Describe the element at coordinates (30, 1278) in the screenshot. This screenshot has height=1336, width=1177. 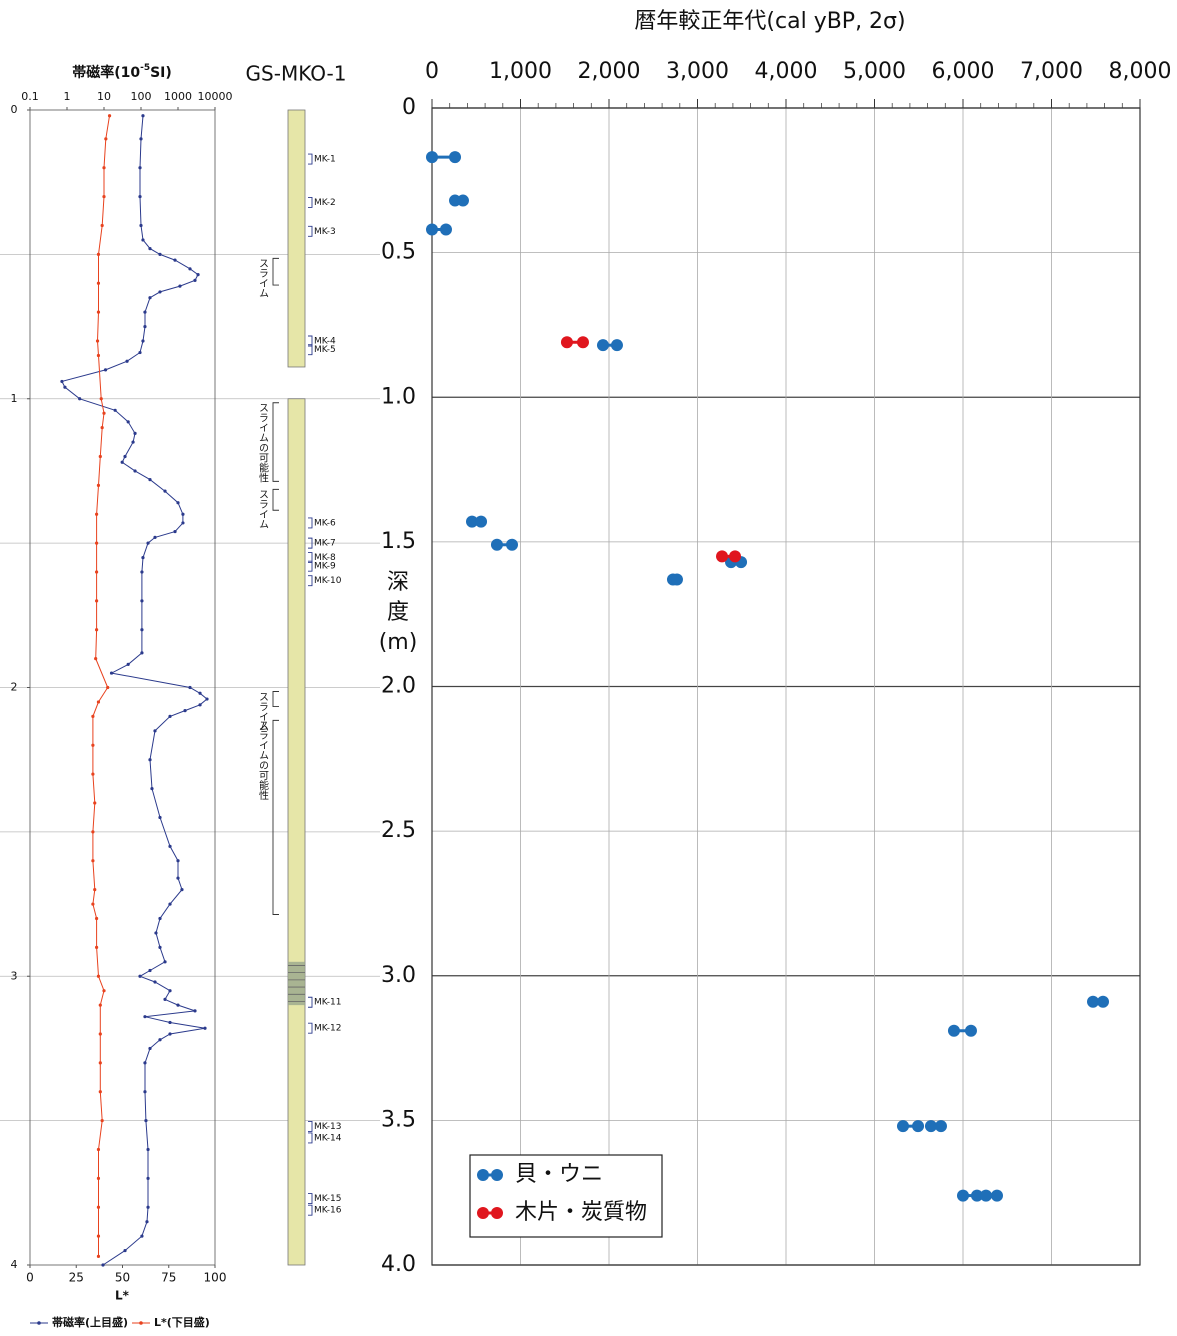
I see `bottom-tick-label: 0` at that location.